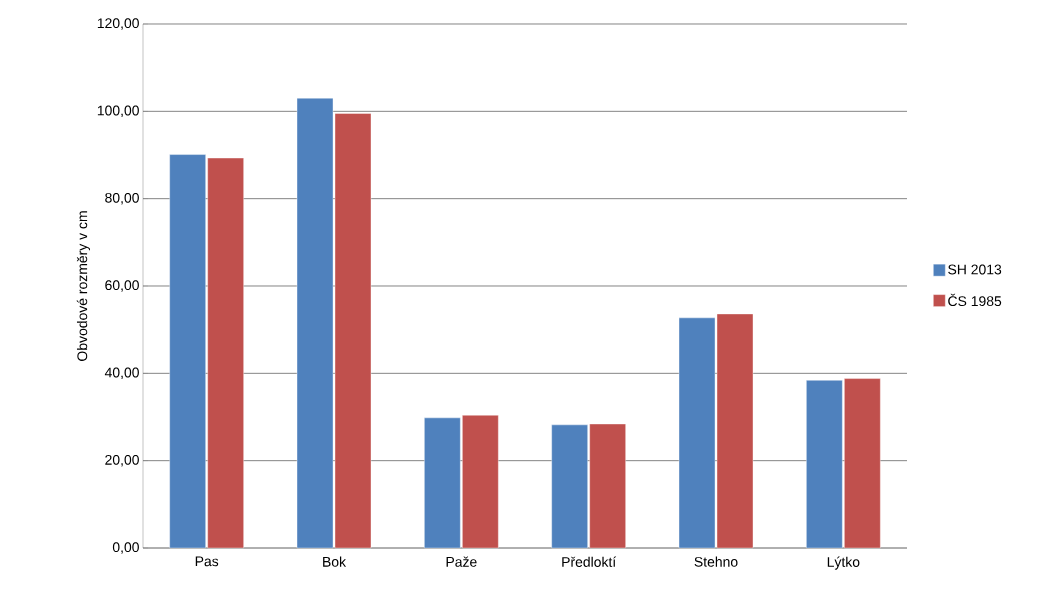 The image size is (1059, 593). Describe the element at coordinates (975, 269) in the screenshot. I see `legend-label: SH 2013` at that location.